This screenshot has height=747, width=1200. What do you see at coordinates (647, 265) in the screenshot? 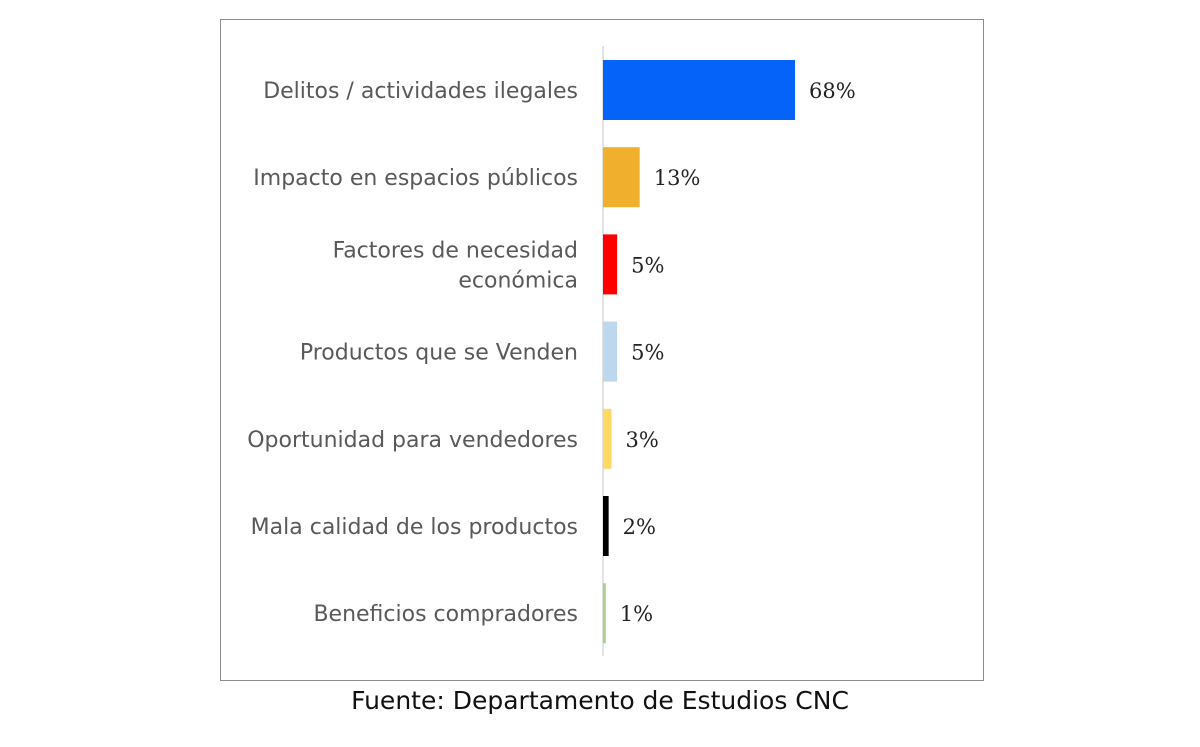
I see `value-label-3: 5%` at bounding box center [647, 265].